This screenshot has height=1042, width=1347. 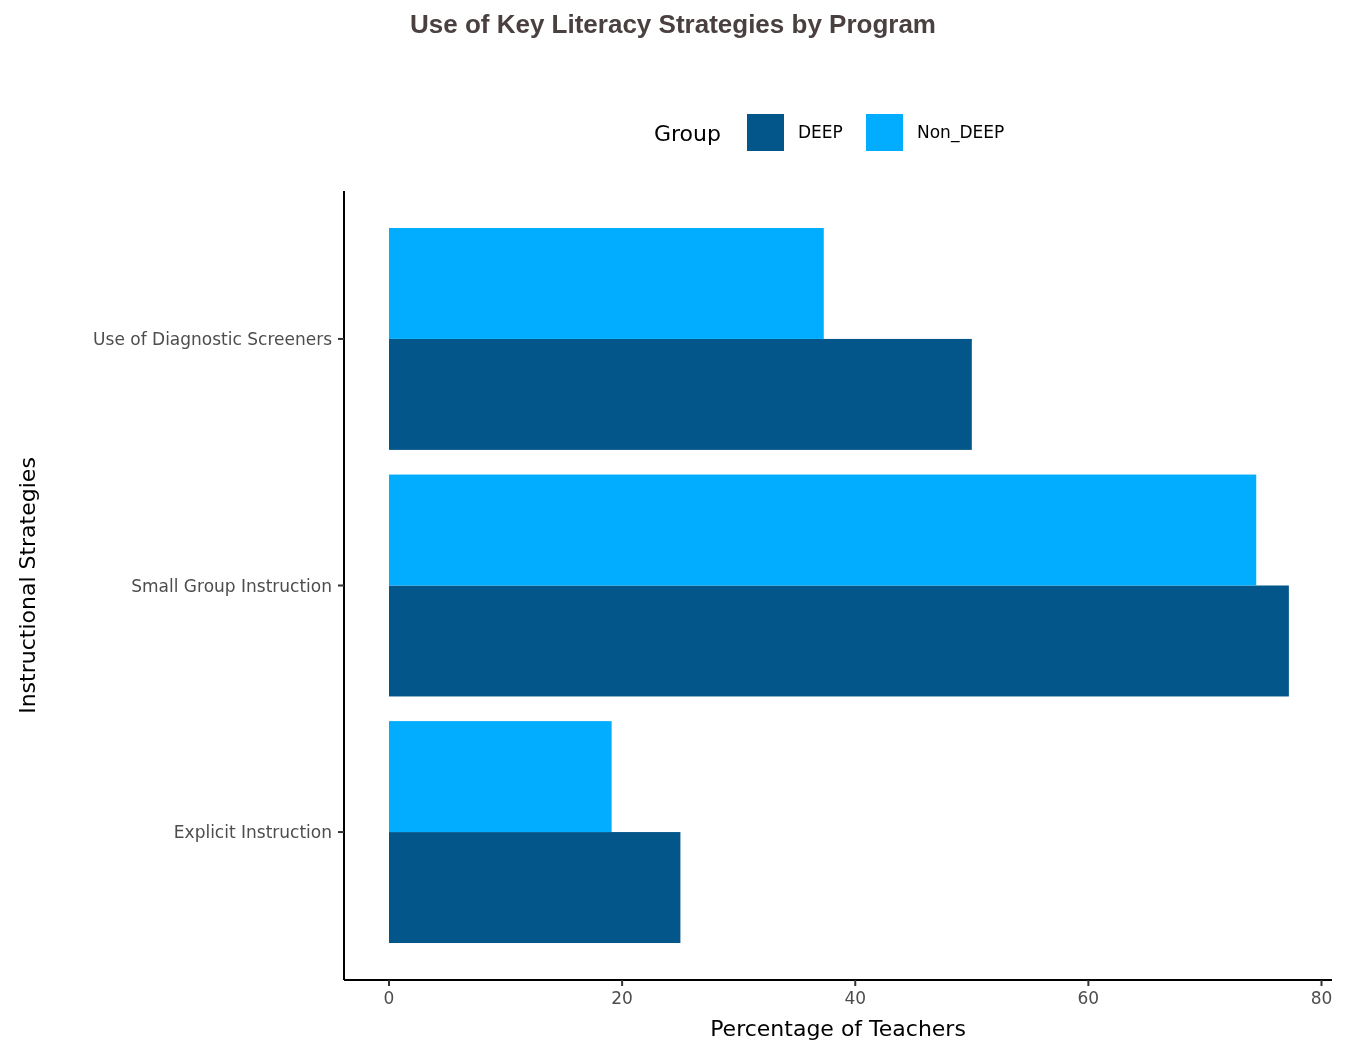 I want to click on x-tick-label: 0, so click(x=389, y=998).